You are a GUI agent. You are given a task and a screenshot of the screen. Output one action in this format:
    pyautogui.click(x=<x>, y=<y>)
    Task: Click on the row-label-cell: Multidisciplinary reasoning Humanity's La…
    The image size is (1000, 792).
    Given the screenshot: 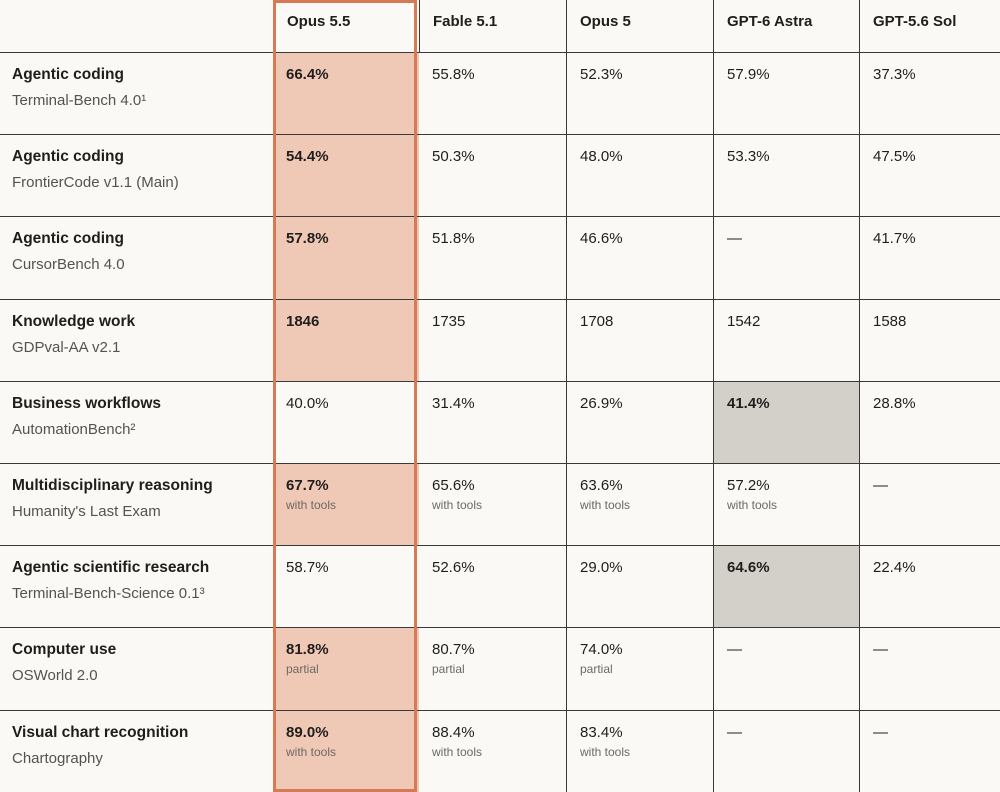 What is the action you would take?
    pyautogui.click(x=136, y=504)
    